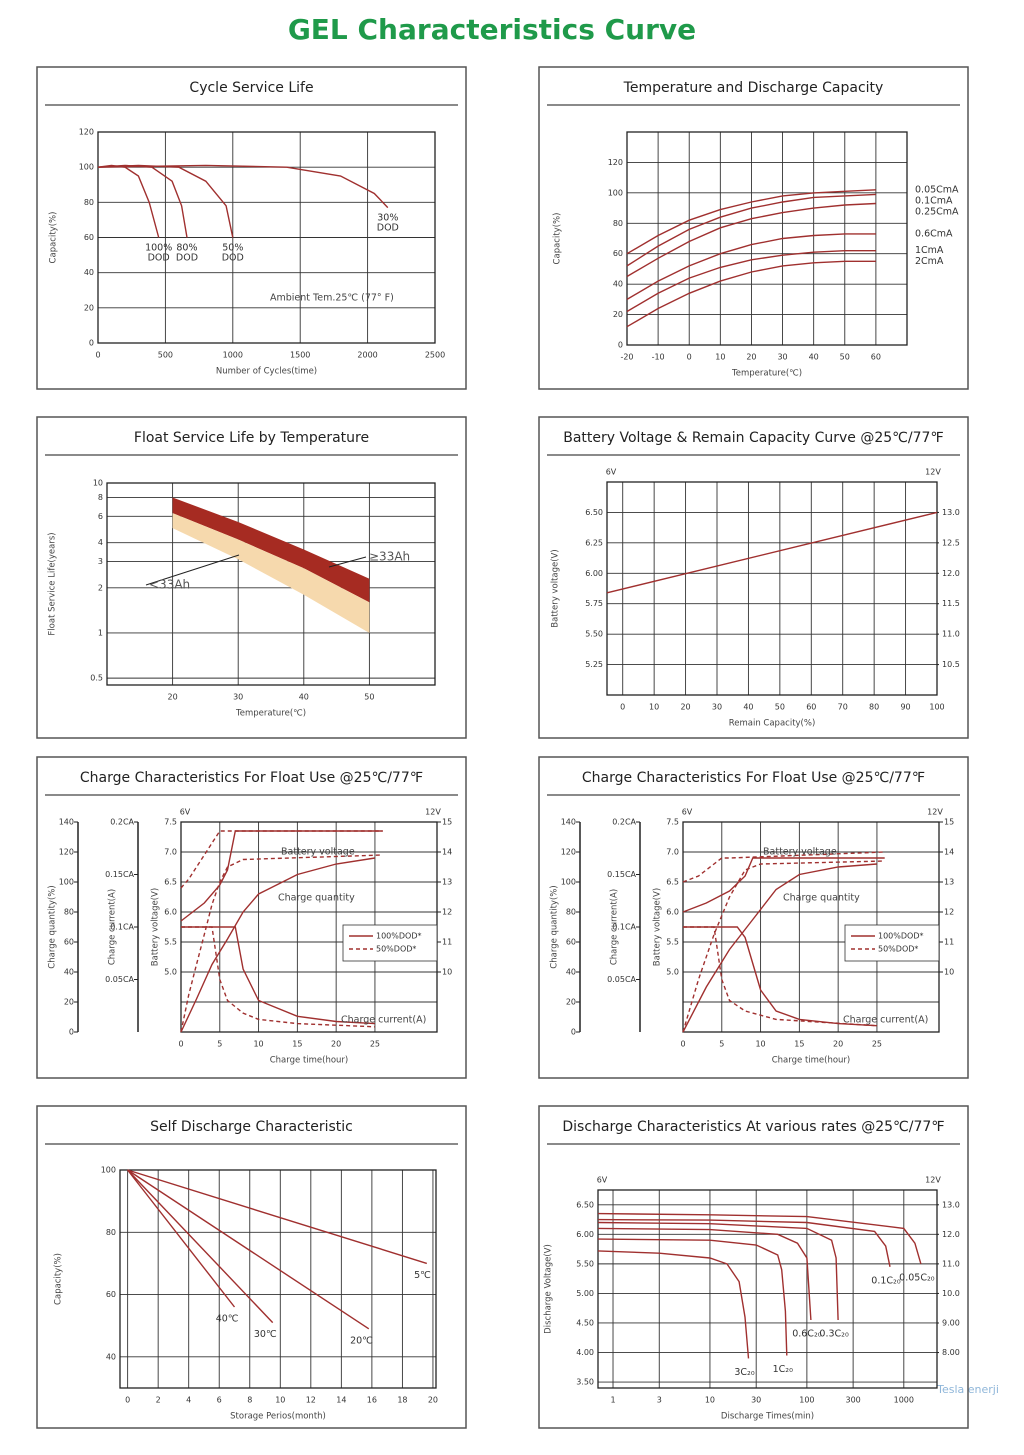  I want to click on x-tick-label: 60, so click(876, 357).